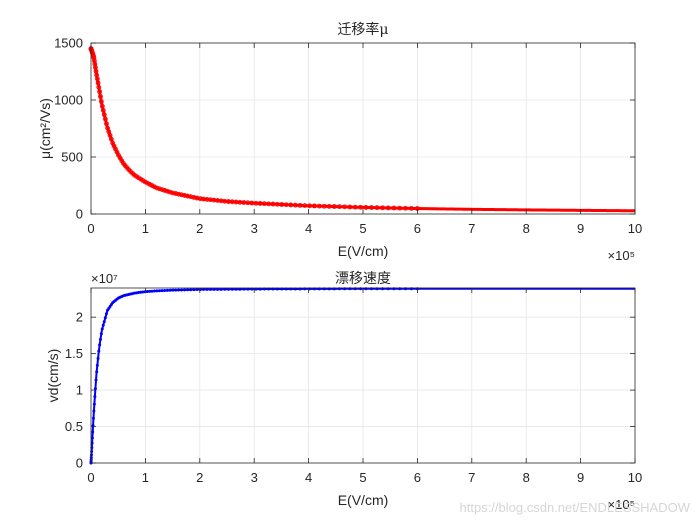 The height and width of the screenshot is (525, 700). Describe the element at coordinates (471, 477) in the screenshot. I see `plot2-xtick-label: 7` at that location.